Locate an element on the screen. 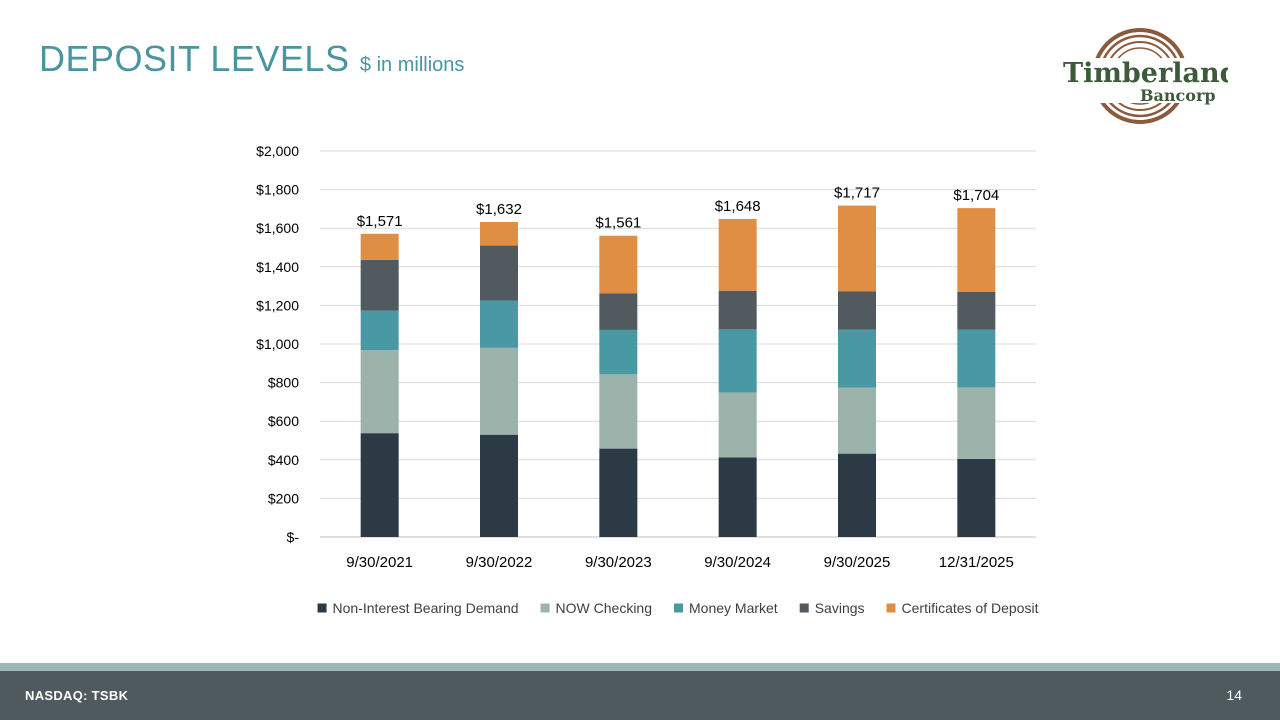 Image resolution: width=1280 pixels, height=720 pixels. y-tick-label: $600 is located at coordinates (283, 421).